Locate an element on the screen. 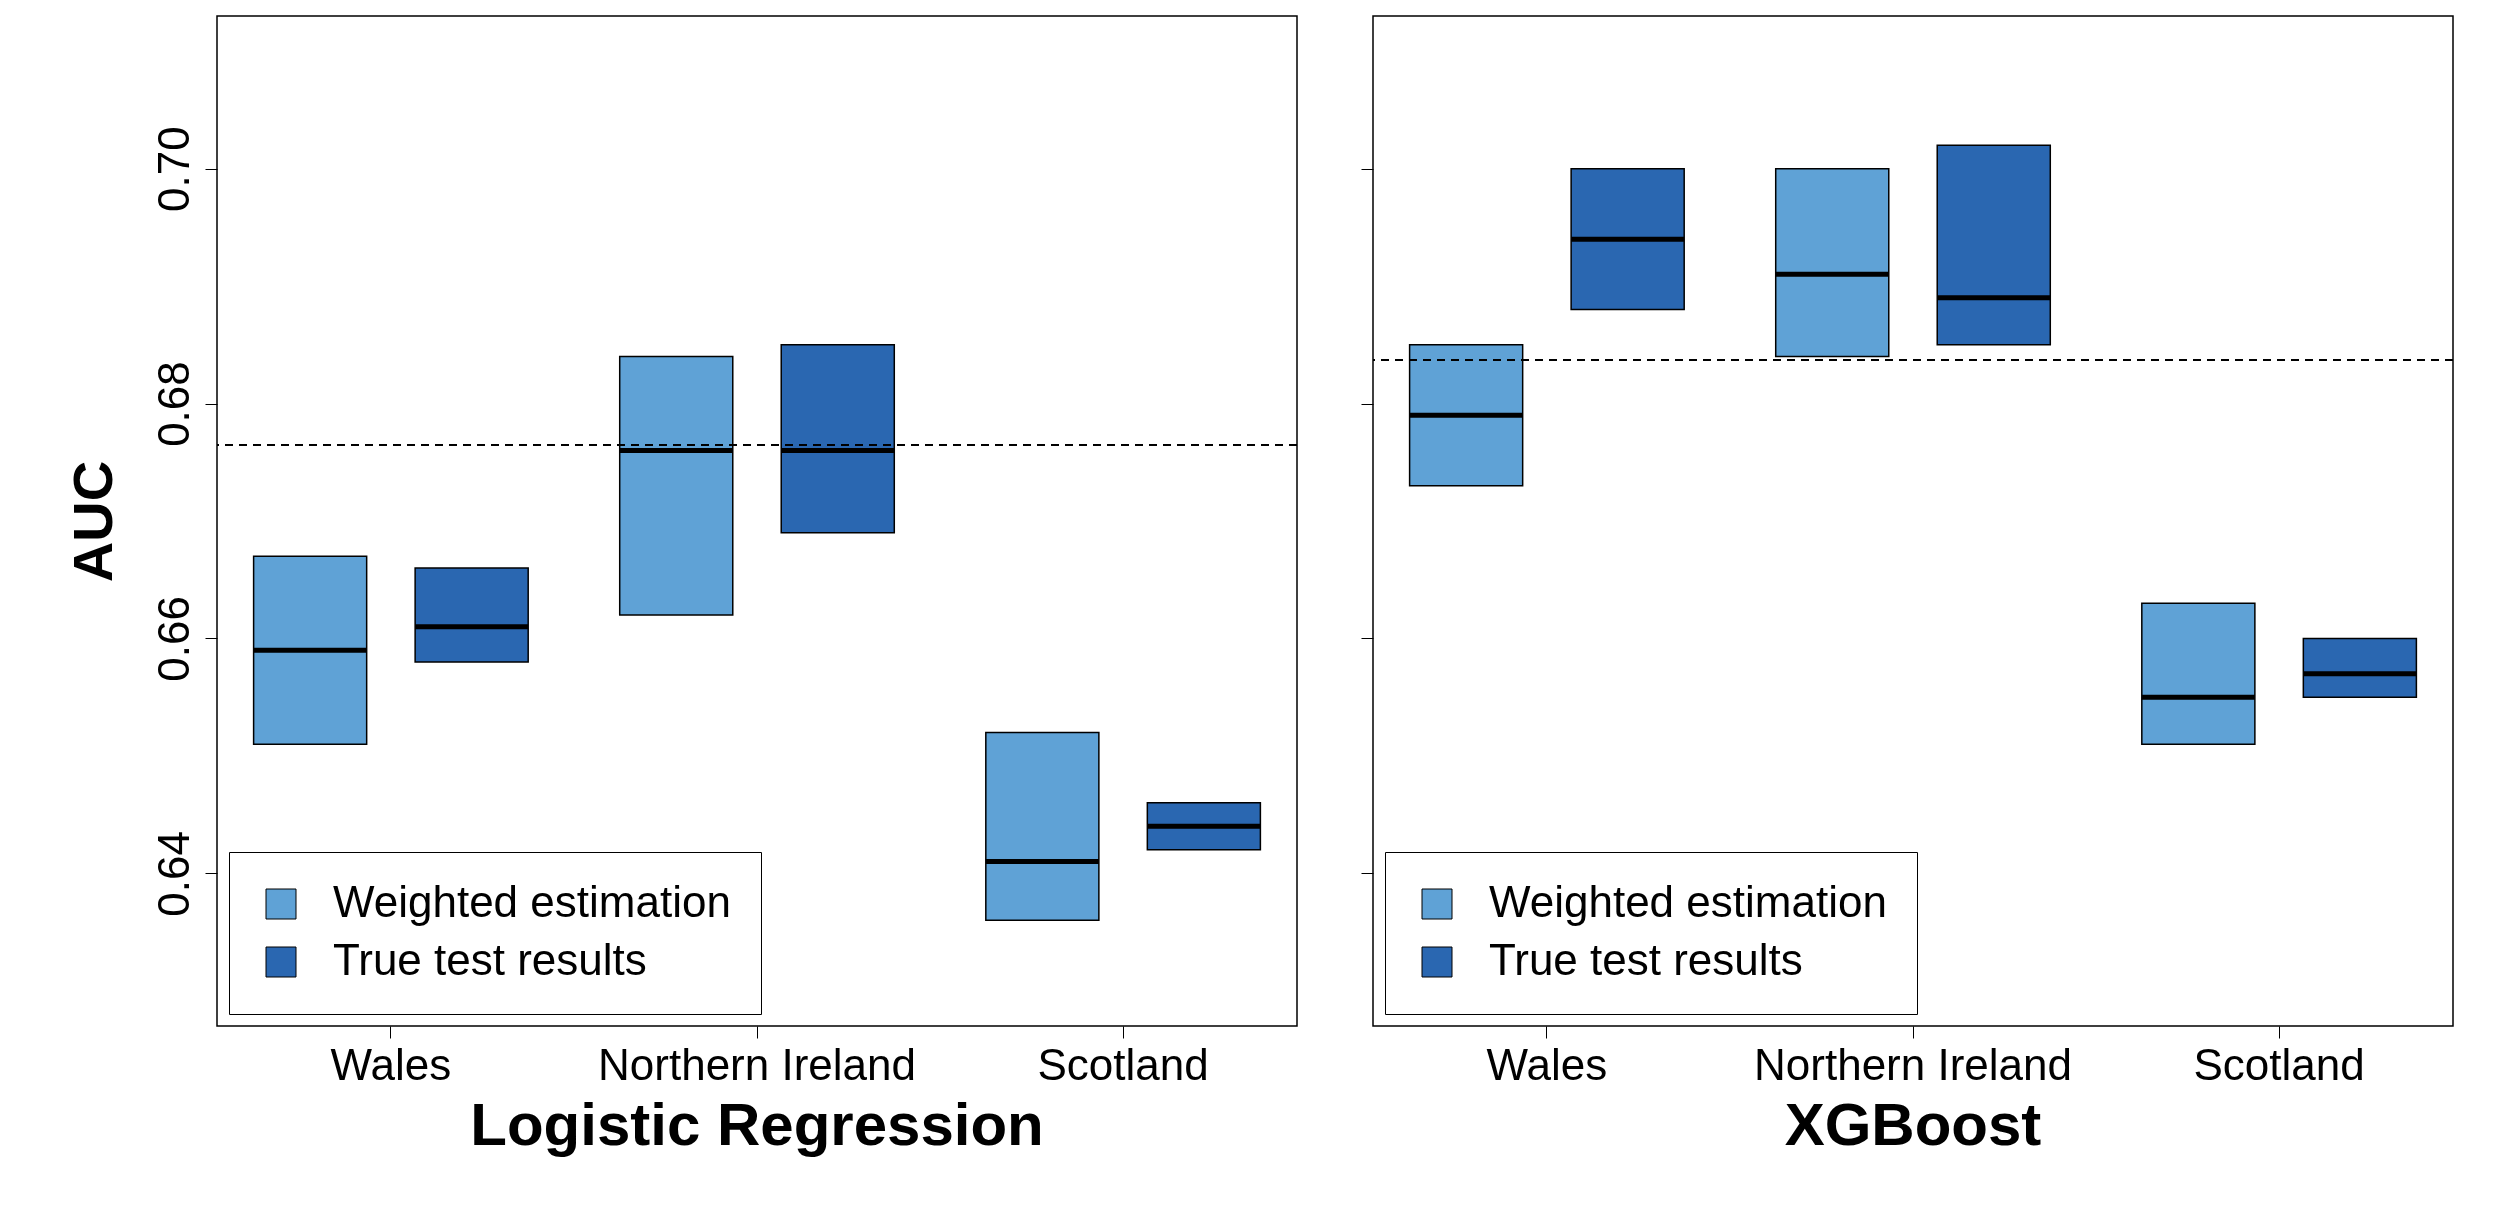 The height and width of the screenshot is (1216, 2500). y-tick-label: 0.68 is located at coordinates (173, 404).